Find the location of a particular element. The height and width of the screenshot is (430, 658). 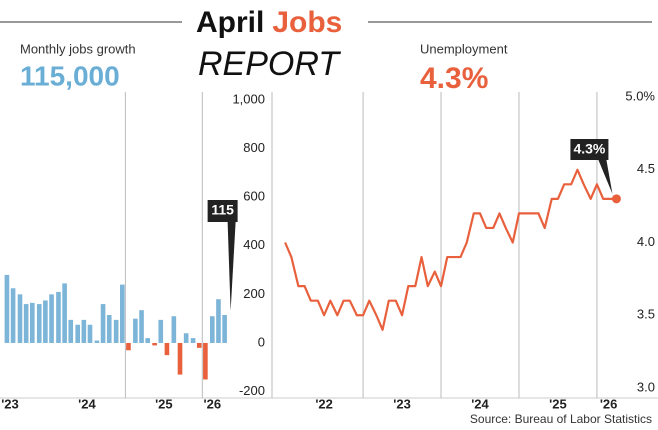

title-sub: REPORT is located at coordinates (269, 64).